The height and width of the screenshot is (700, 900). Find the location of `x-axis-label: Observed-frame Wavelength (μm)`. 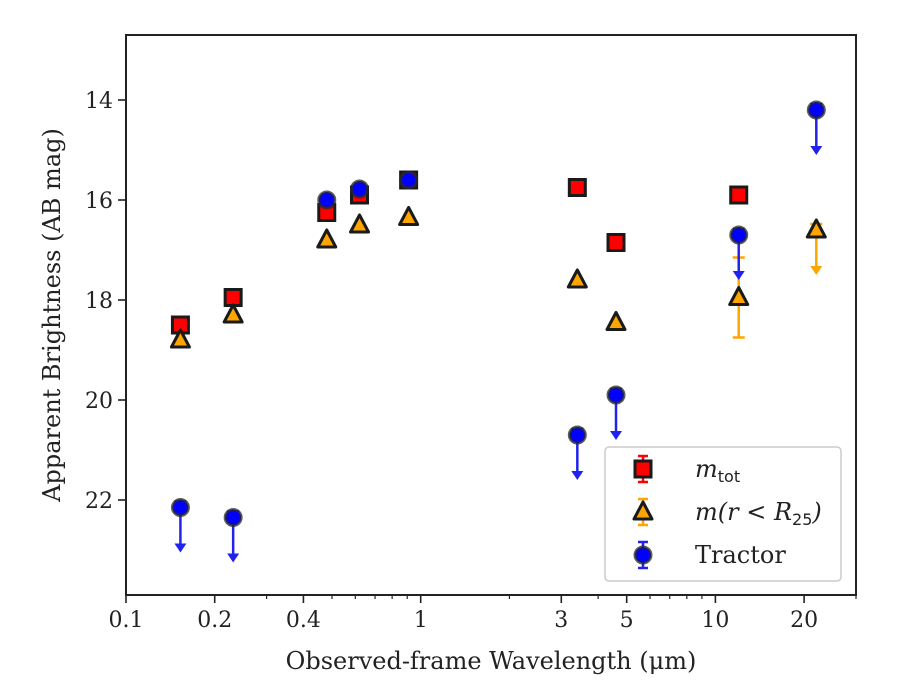

x-axis-label: Observed-frame Wavelength (μm) is located at coordinates (491, 661).